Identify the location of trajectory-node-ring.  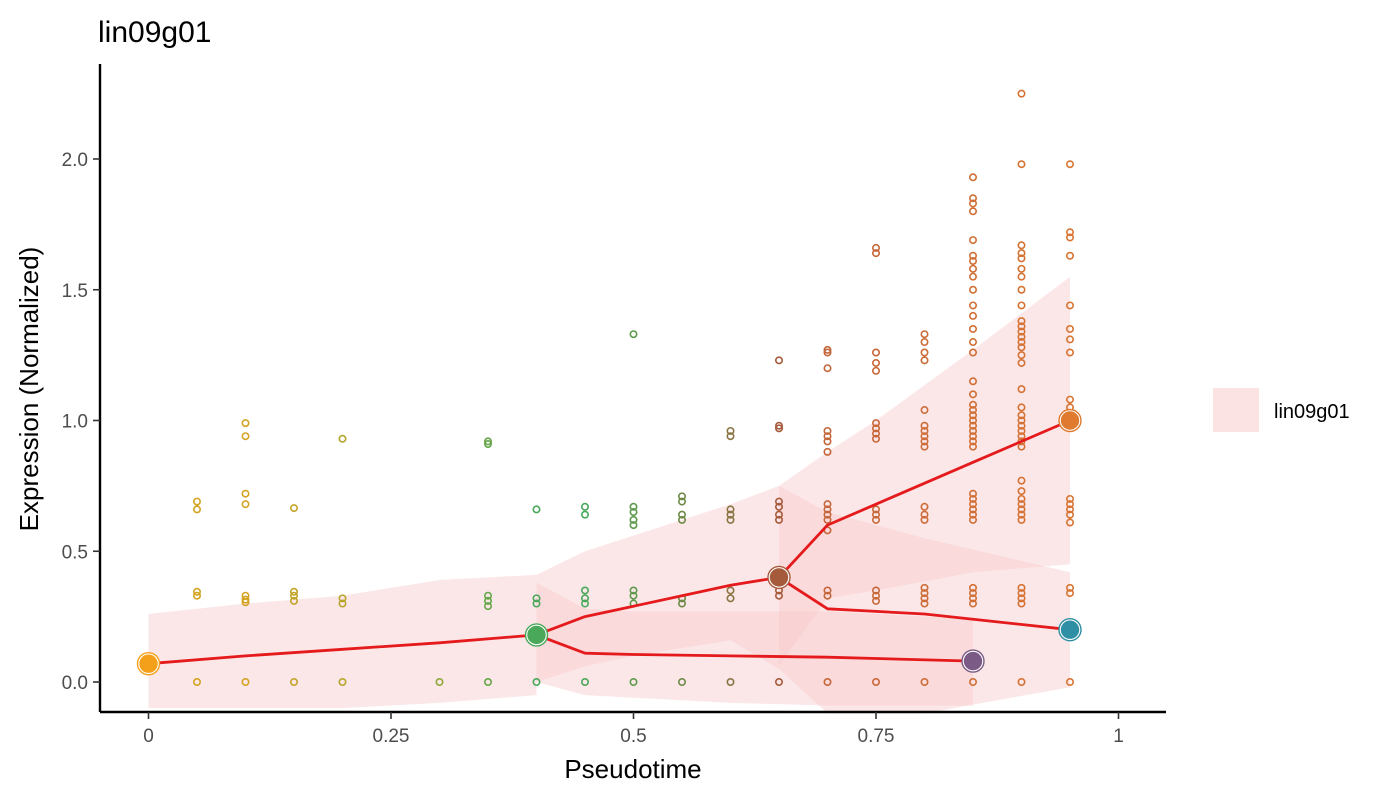
(536, 635).